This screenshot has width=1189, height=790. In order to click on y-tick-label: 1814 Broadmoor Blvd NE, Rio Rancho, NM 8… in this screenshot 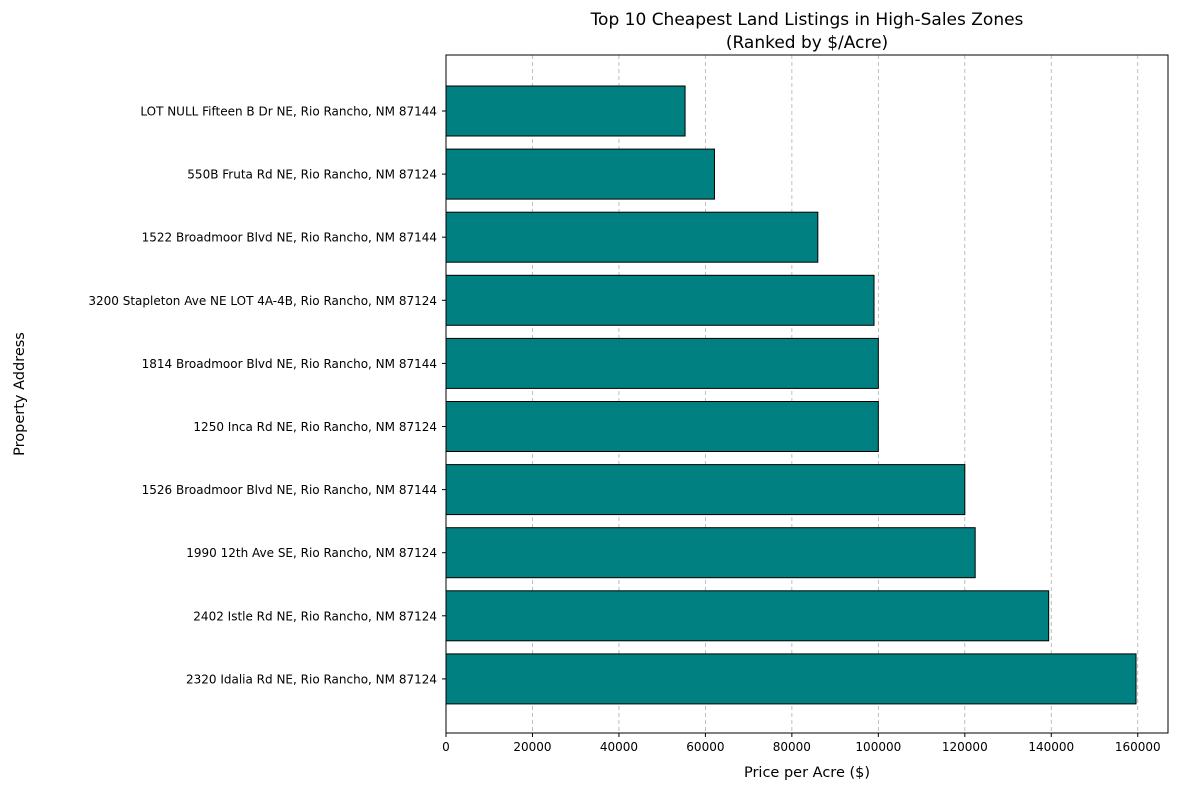, I will do `click(289, 364)`.